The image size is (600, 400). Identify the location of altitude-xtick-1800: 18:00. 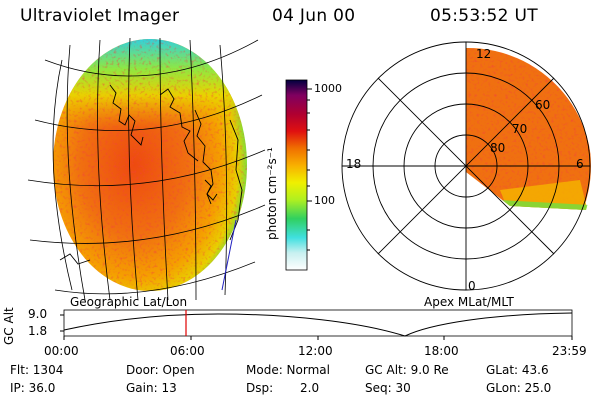
(441, 351).